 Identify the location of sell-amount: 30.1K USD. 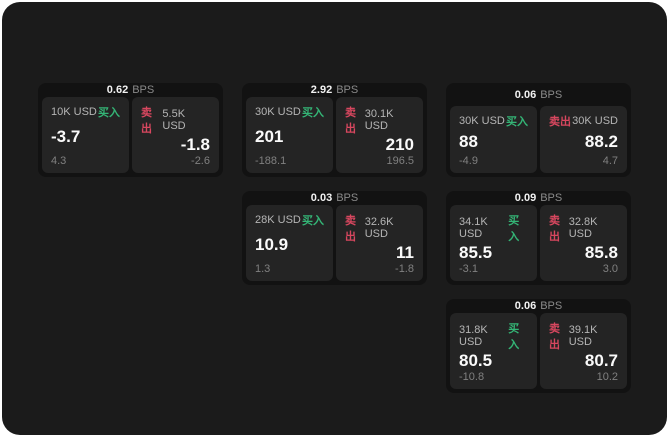
(379, 120).